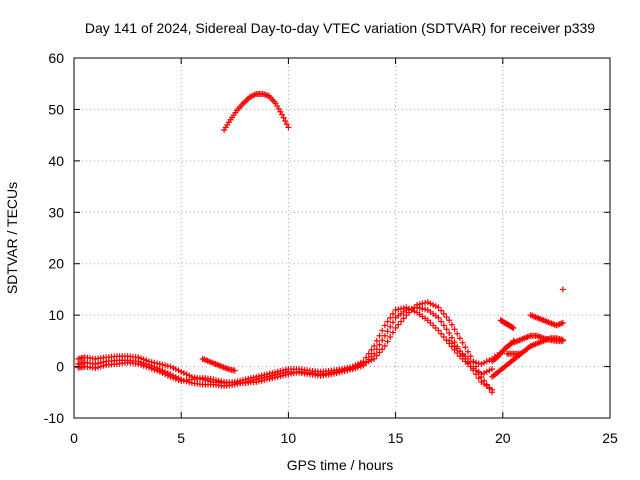 The width and height of the screenshot is (640, 480). What do you see at coordinates (60, 367) in the screenshot?
I see `y-tick-label: 0` at bounding box center [60, 367].